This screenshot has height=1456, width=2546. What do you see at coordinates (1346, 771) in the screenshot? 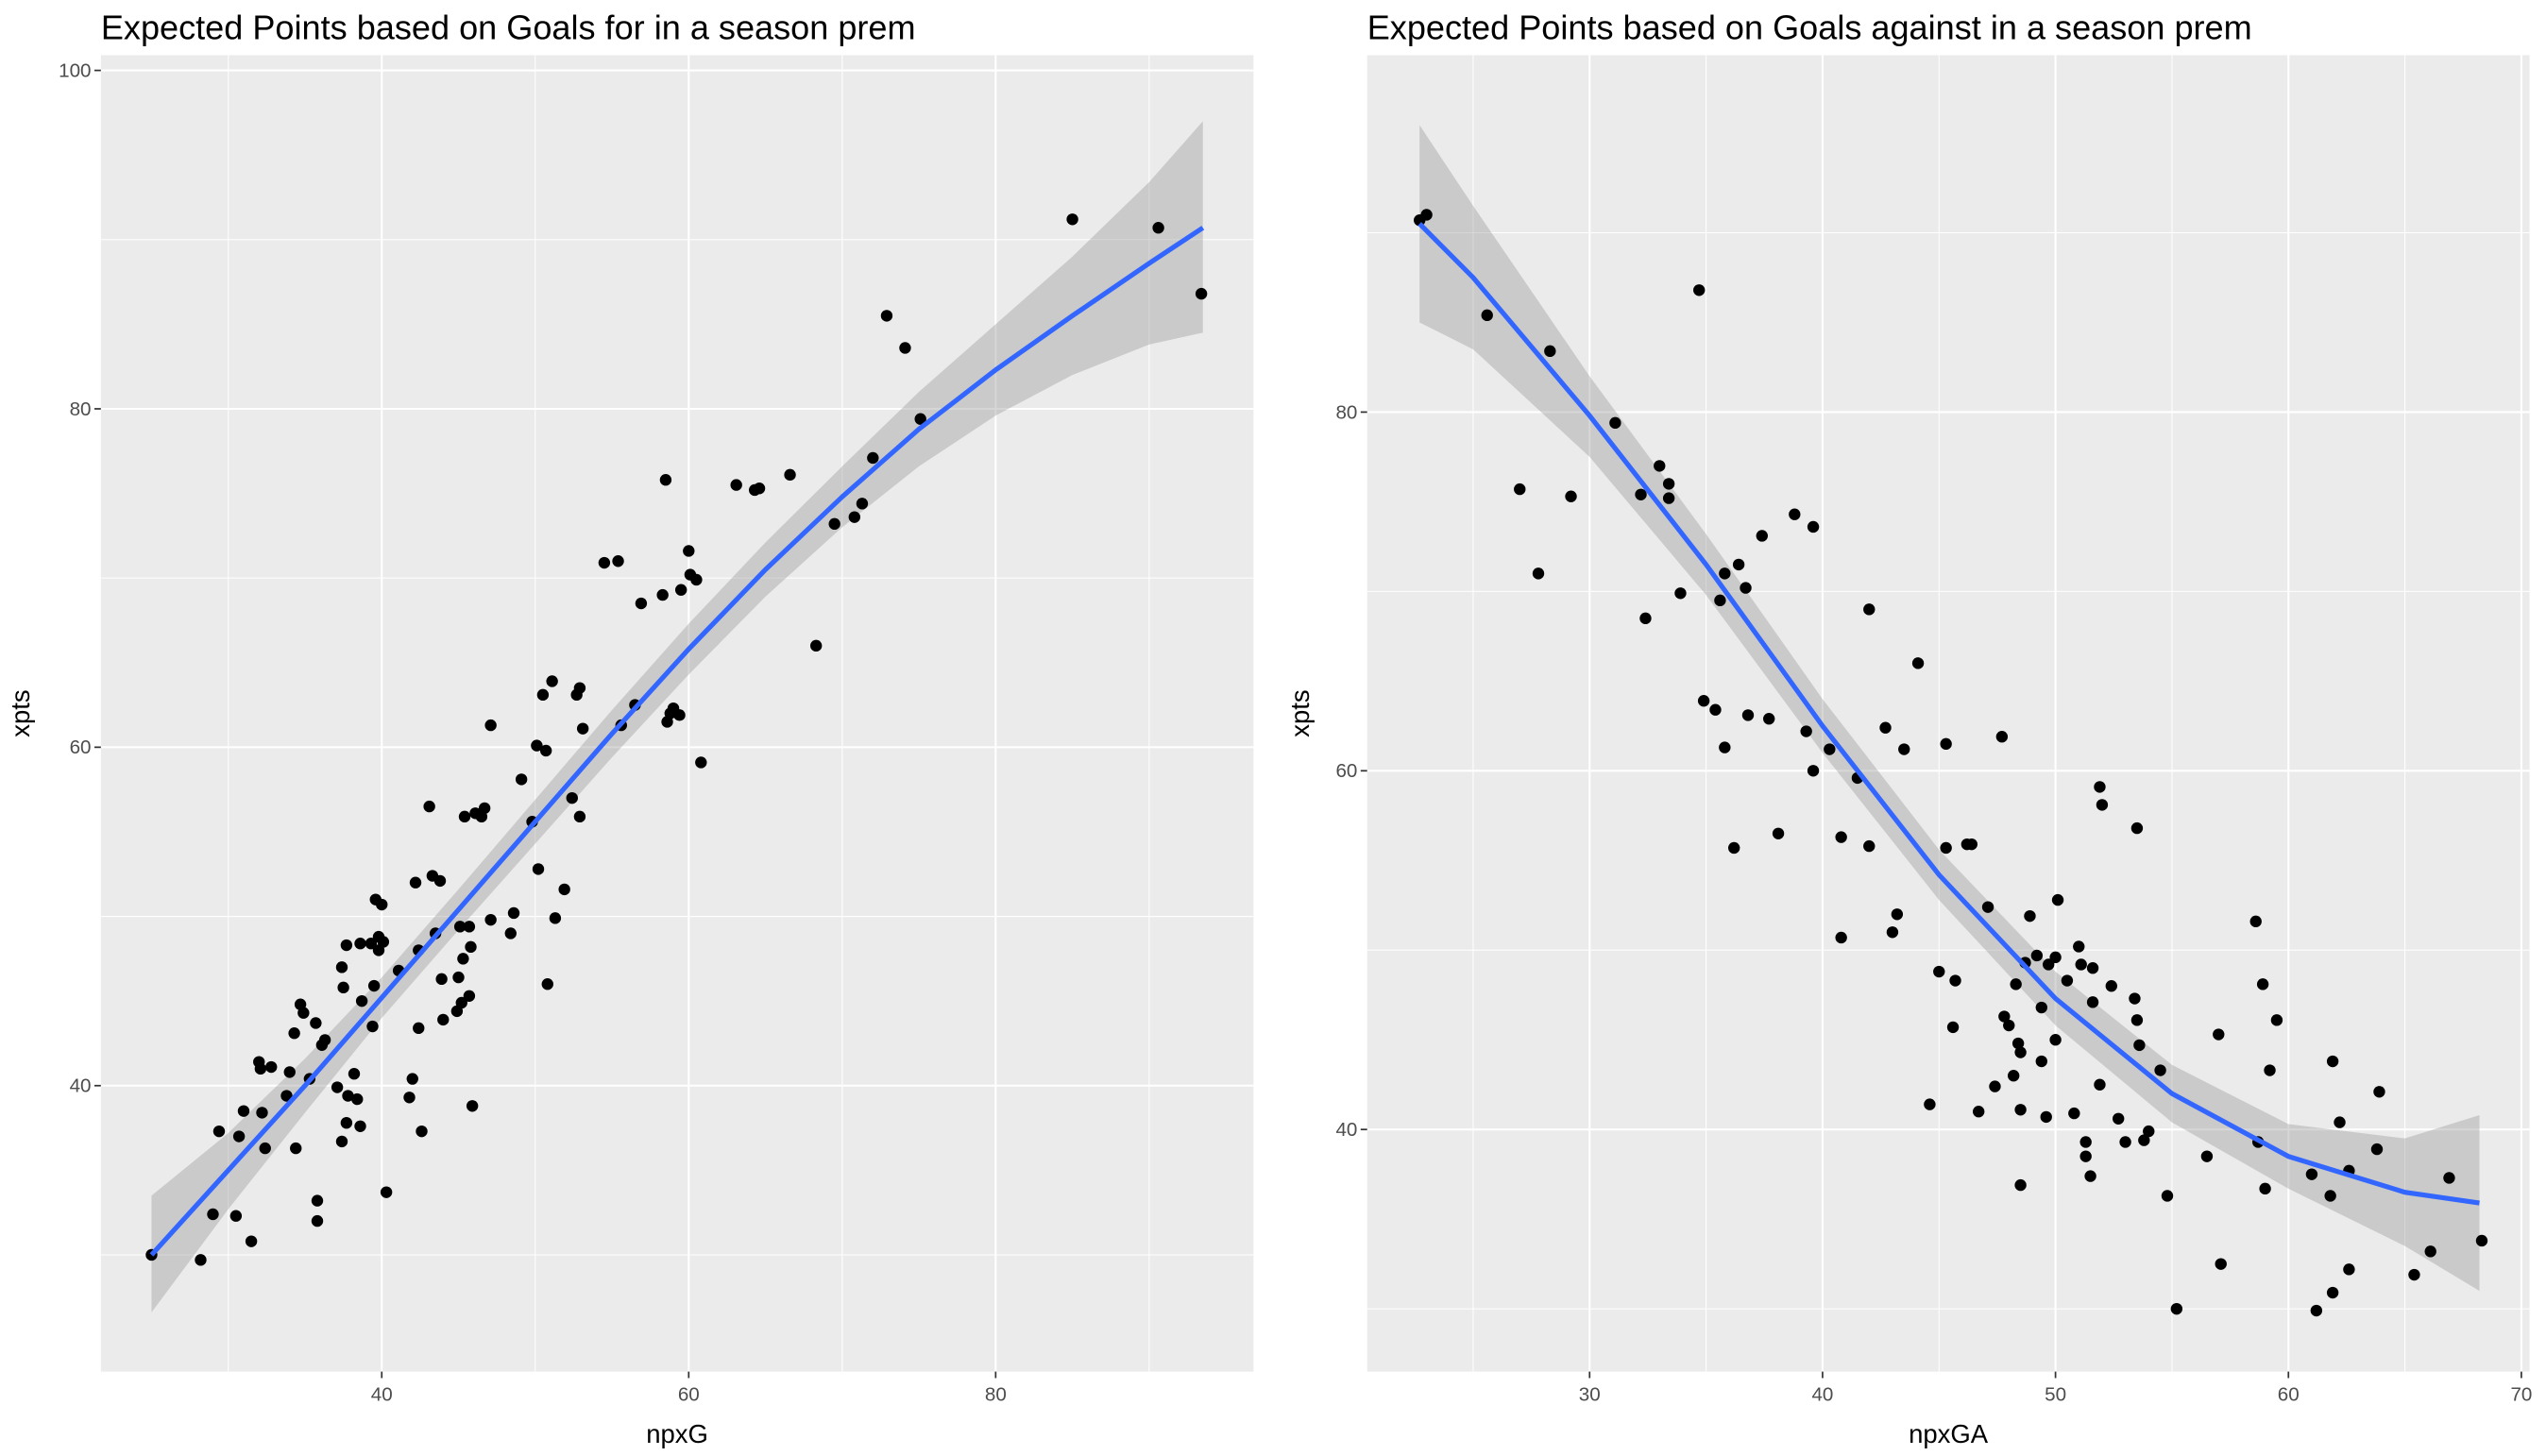
I see `y-tick-label: 60` at bounding box center [1346, 771].